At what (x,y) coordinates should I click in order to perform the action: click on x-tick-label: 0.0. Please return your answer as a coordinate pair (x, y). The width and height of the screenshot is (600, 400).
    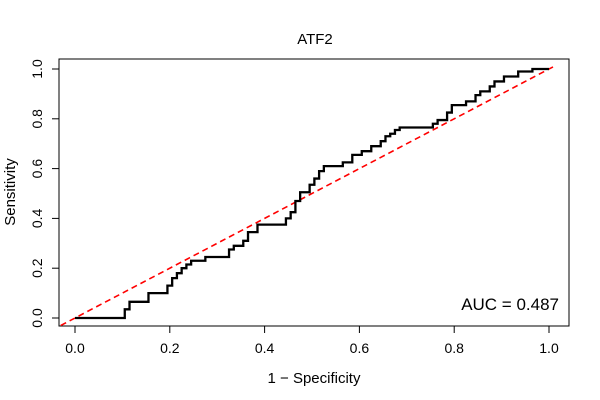
    Looking at the image, I should click on (75, 348).